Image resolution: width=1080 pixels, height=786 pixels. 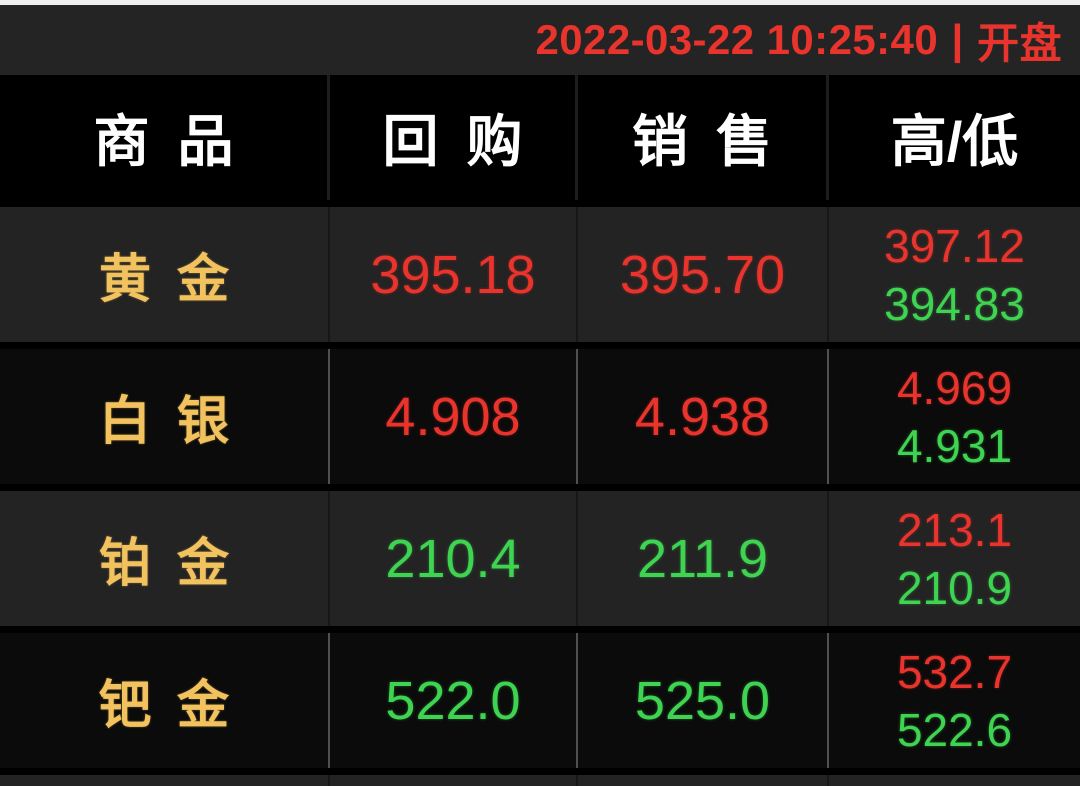 I want to click on high-value: 213.1, so click(x=954, y=529).